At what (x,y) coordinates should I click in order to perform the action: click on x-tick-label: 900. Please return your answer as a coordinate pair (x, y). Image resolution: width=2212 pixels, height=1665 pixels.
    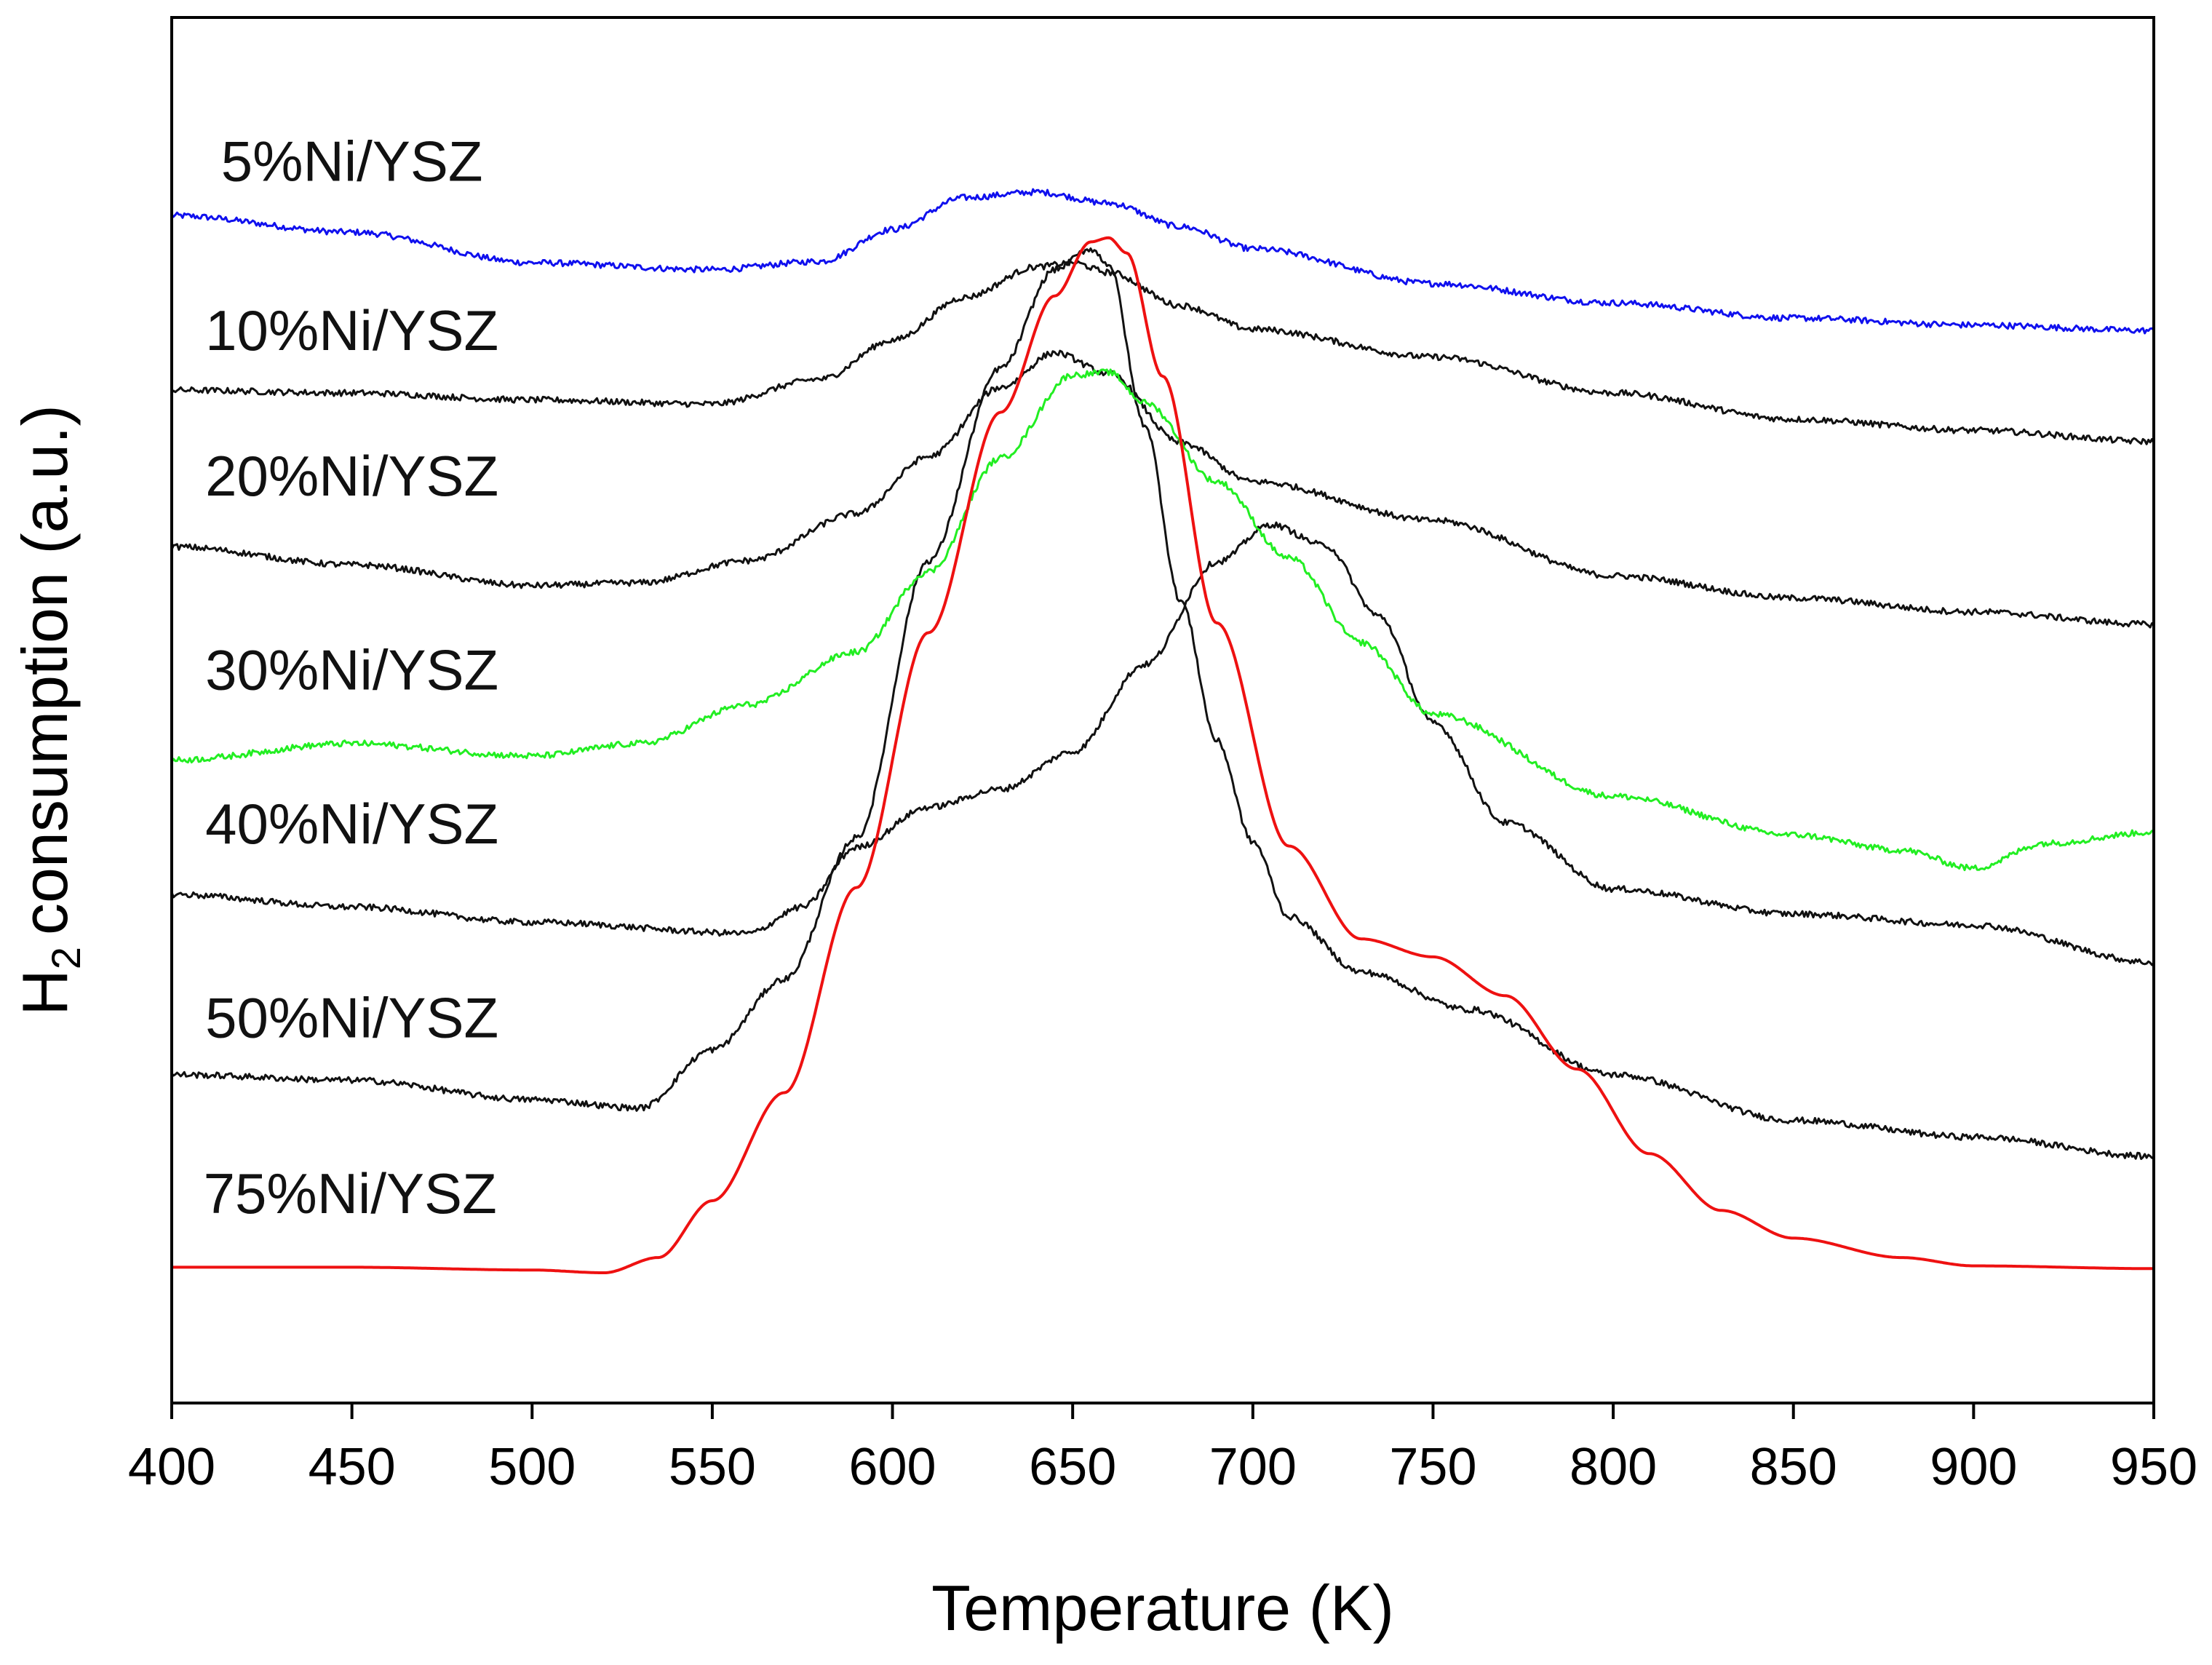
    Looking at the image, I should click on (1973, 1467).